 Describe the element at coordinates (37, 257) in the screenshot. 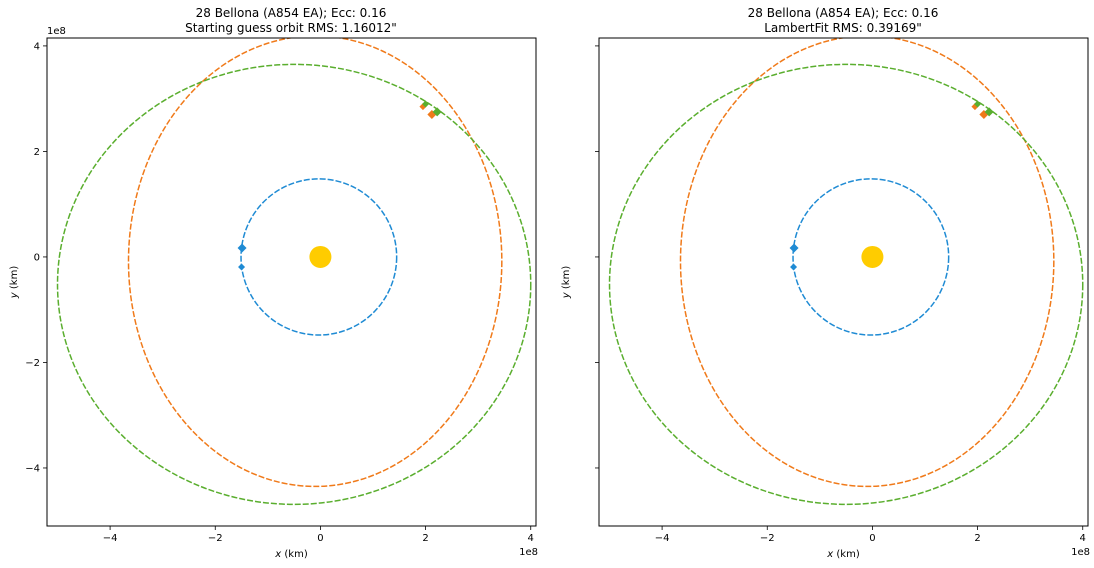

I see `left-y-tick-label: 0` at that location.